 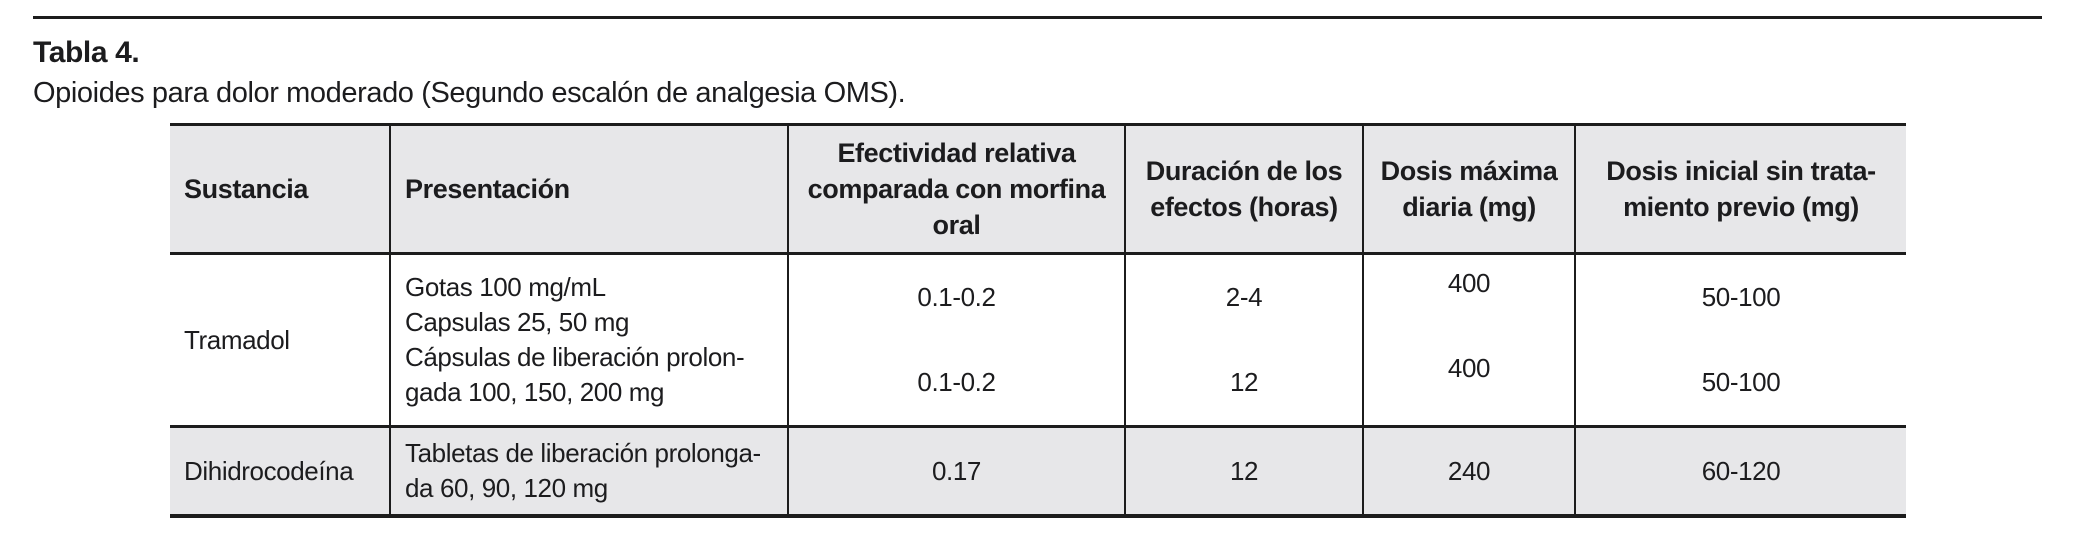 I want to click on header-line: miento previo (mg), so click(x=1741, y=207).